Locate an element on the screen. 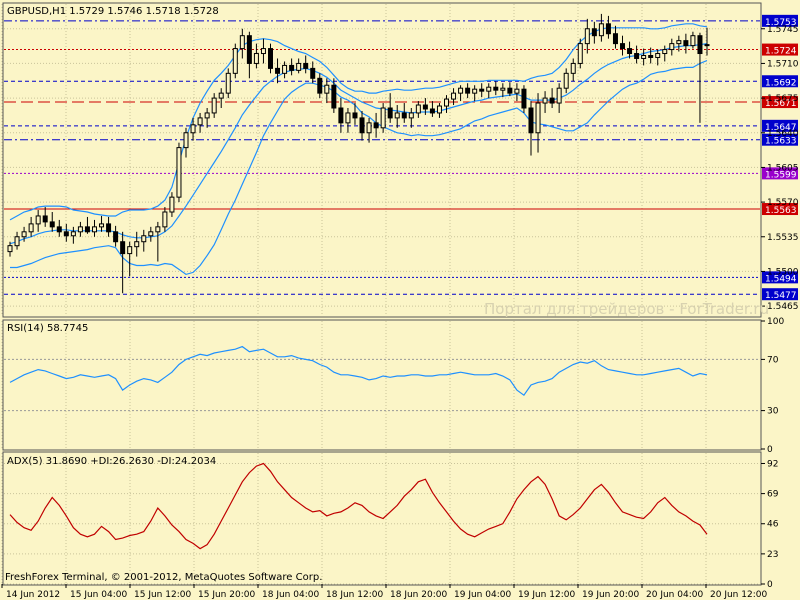 This screenshot has width=800, height=604. adx-y-tick-label: 92 is located at coordinates (772, 464).